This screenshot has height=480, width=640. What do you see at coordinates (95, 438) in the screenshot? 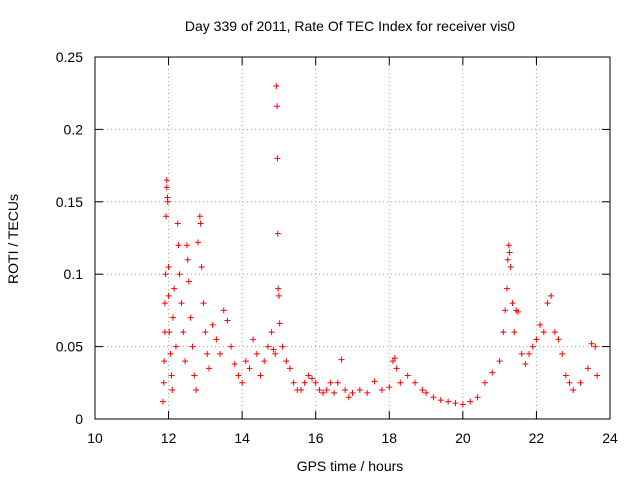
I see `x-tick-label: 10` at bounding box center [95, 438].